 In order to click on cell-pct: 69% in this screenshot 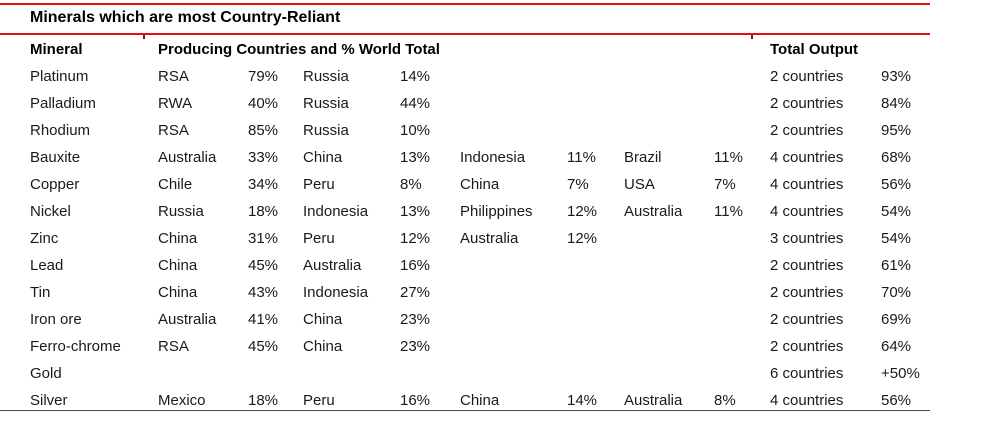, I will do `click(896, 319)`.